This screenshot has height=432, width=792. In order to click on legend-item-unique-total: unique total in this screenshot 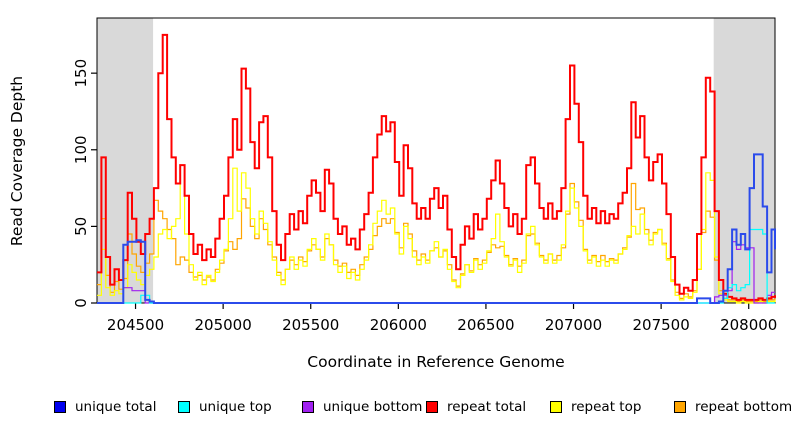, I will do `click(116, 407)`.